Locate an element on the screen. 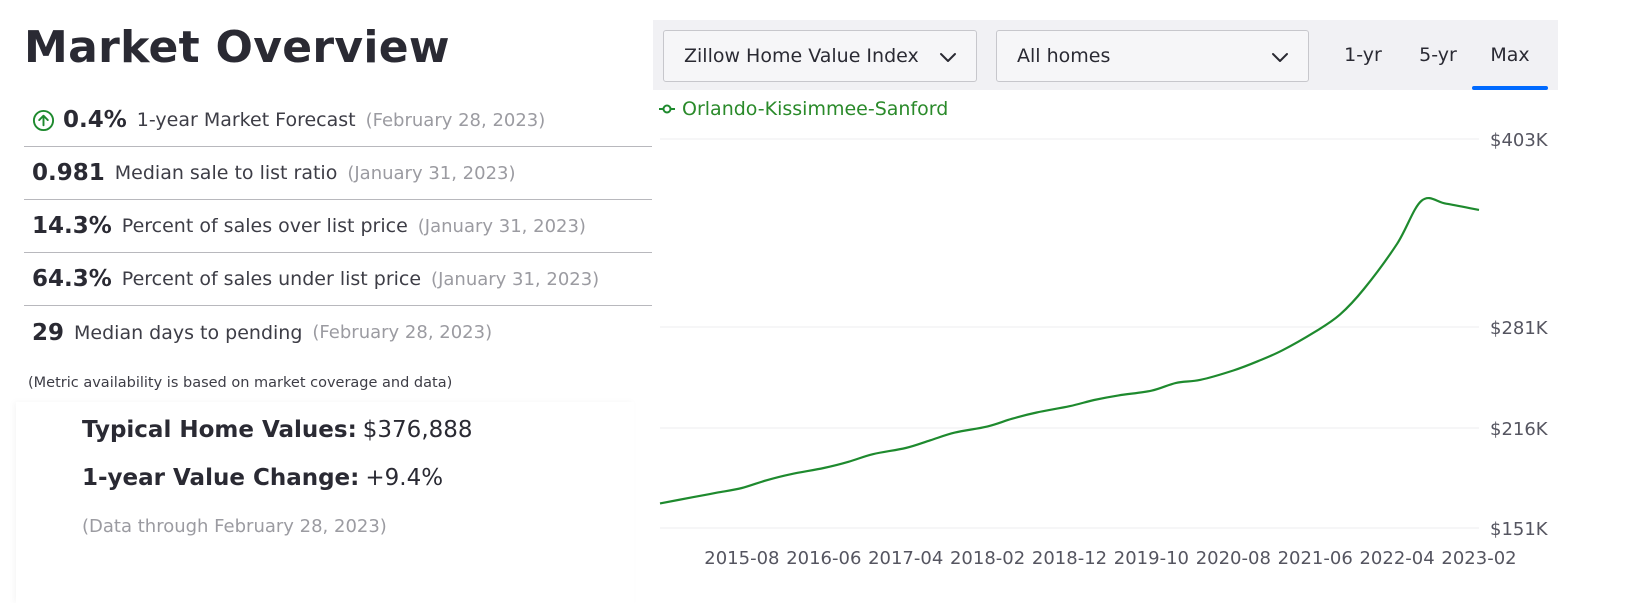 This screenshot has width=1634, height=603. homes-type-select-value: All homes is located at coordinates (1064, 56).